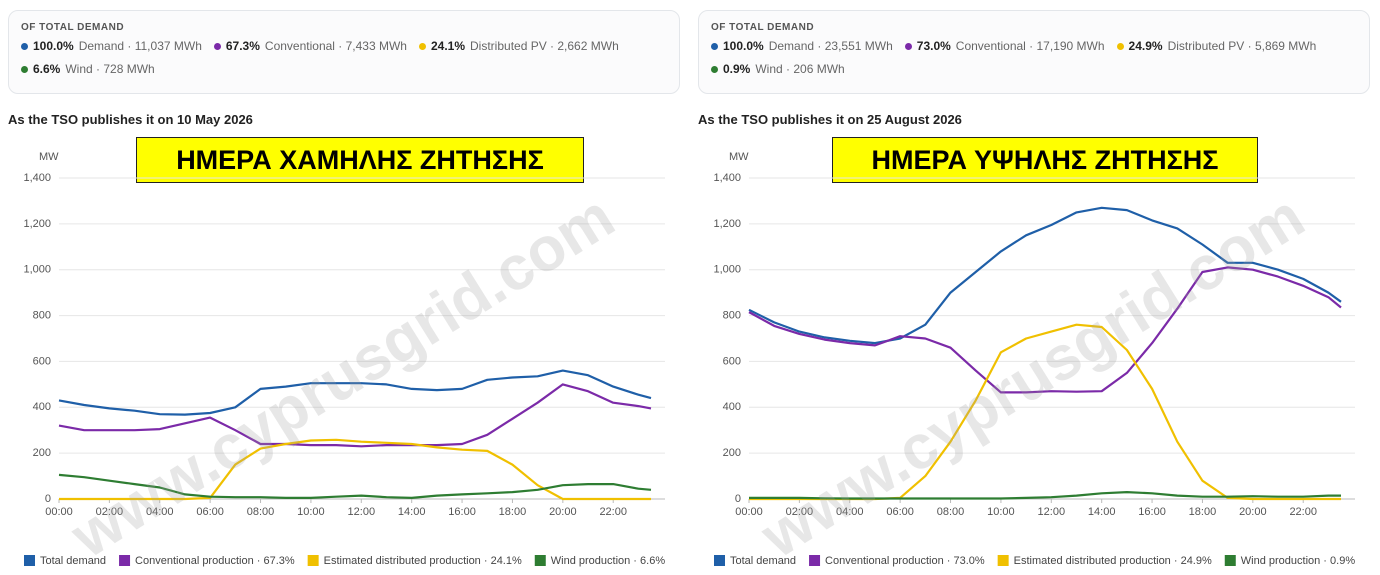 Image resolution: width=1380 pixels, height=575 pixels. I want to click on summary-percent: 67.3%, so click(242, 46).